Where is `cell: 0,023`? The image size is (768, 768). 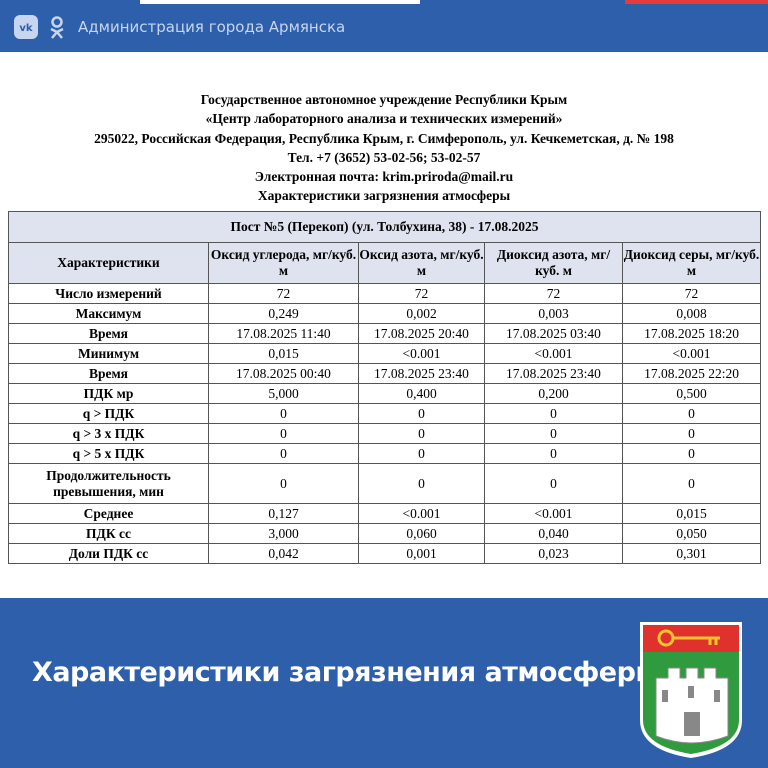 cell: 0,023 is located at coordinates (553, 553).